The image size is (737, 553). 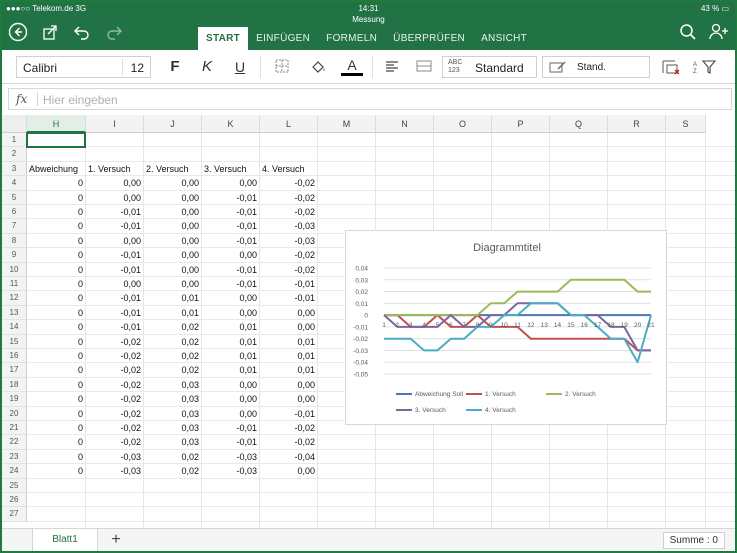 What do you see at coordinates (231, 124) in the screenshot?
I see `column-header-k: K` at bounding box center [231, 124].